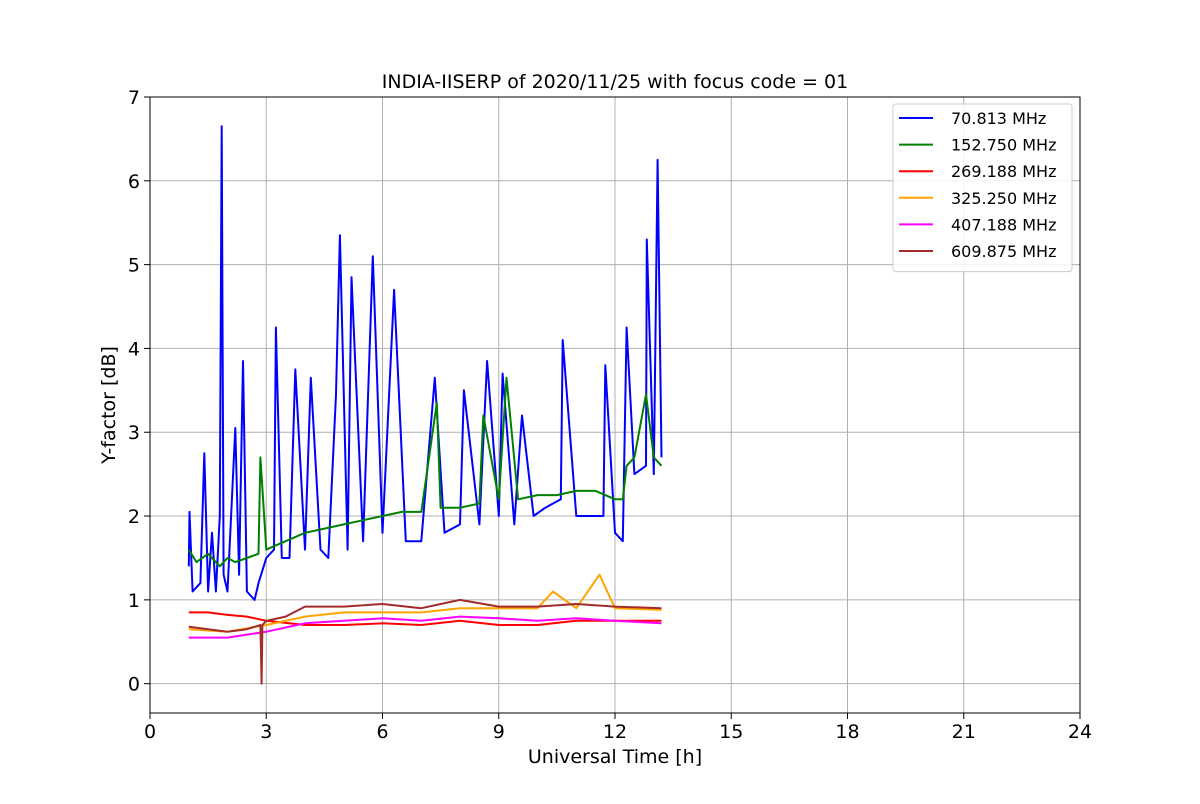 This screenshot has height=804, width=1200. What do you see at coordinates (134, 98) in the screenshot?
I see `y-tick-label: 7` at bounding box center [134, 98].